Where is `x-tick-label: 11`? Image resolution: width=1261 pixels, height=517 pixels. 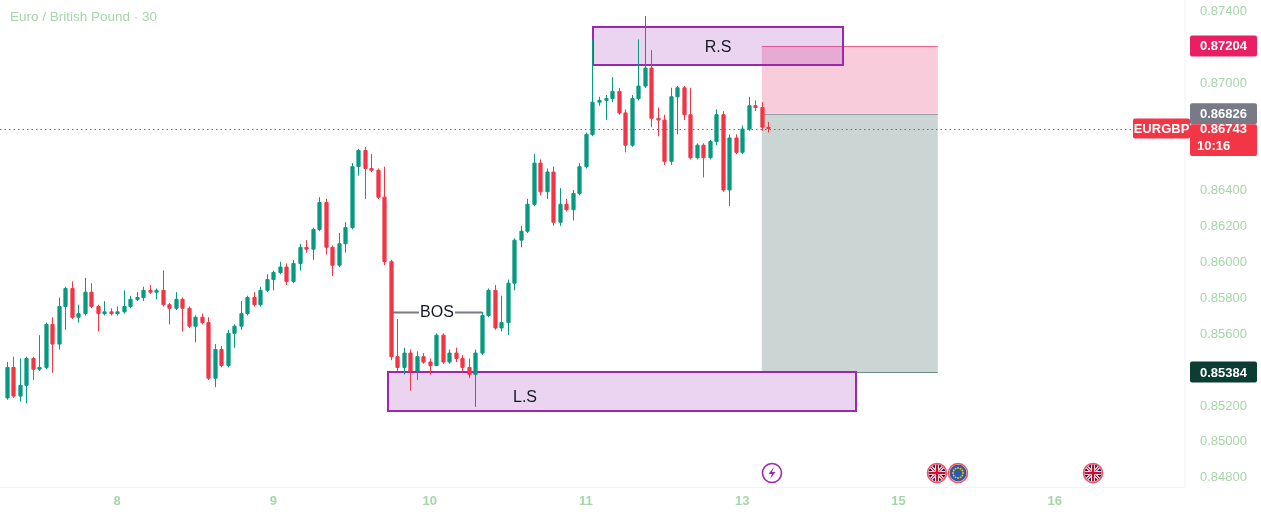
x-tick-label: 11 is located at coordinates (586, 500).